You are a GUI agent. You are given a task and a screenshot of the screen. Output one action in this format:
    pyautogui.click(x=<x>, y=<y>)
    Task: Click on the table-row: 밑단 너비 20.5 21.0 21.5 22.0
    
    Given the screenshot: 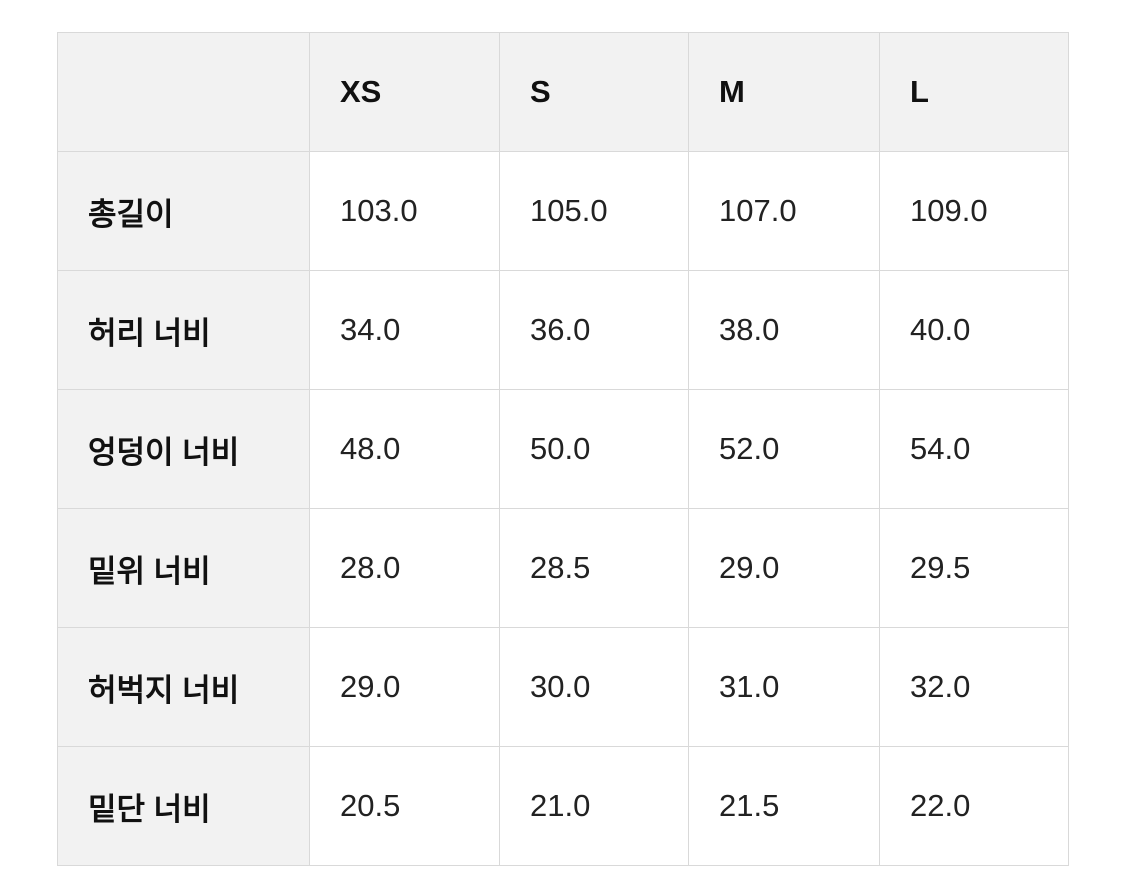 What is the action you would take?
    pyautogui.click(x=563, y=806)
    